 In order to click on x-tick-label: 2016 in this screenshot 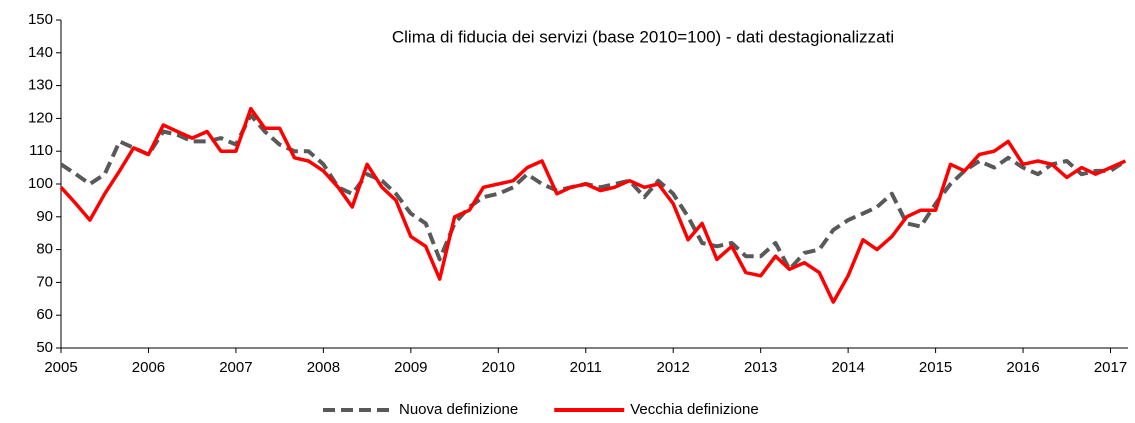, I will do `click(1022, 367)`.